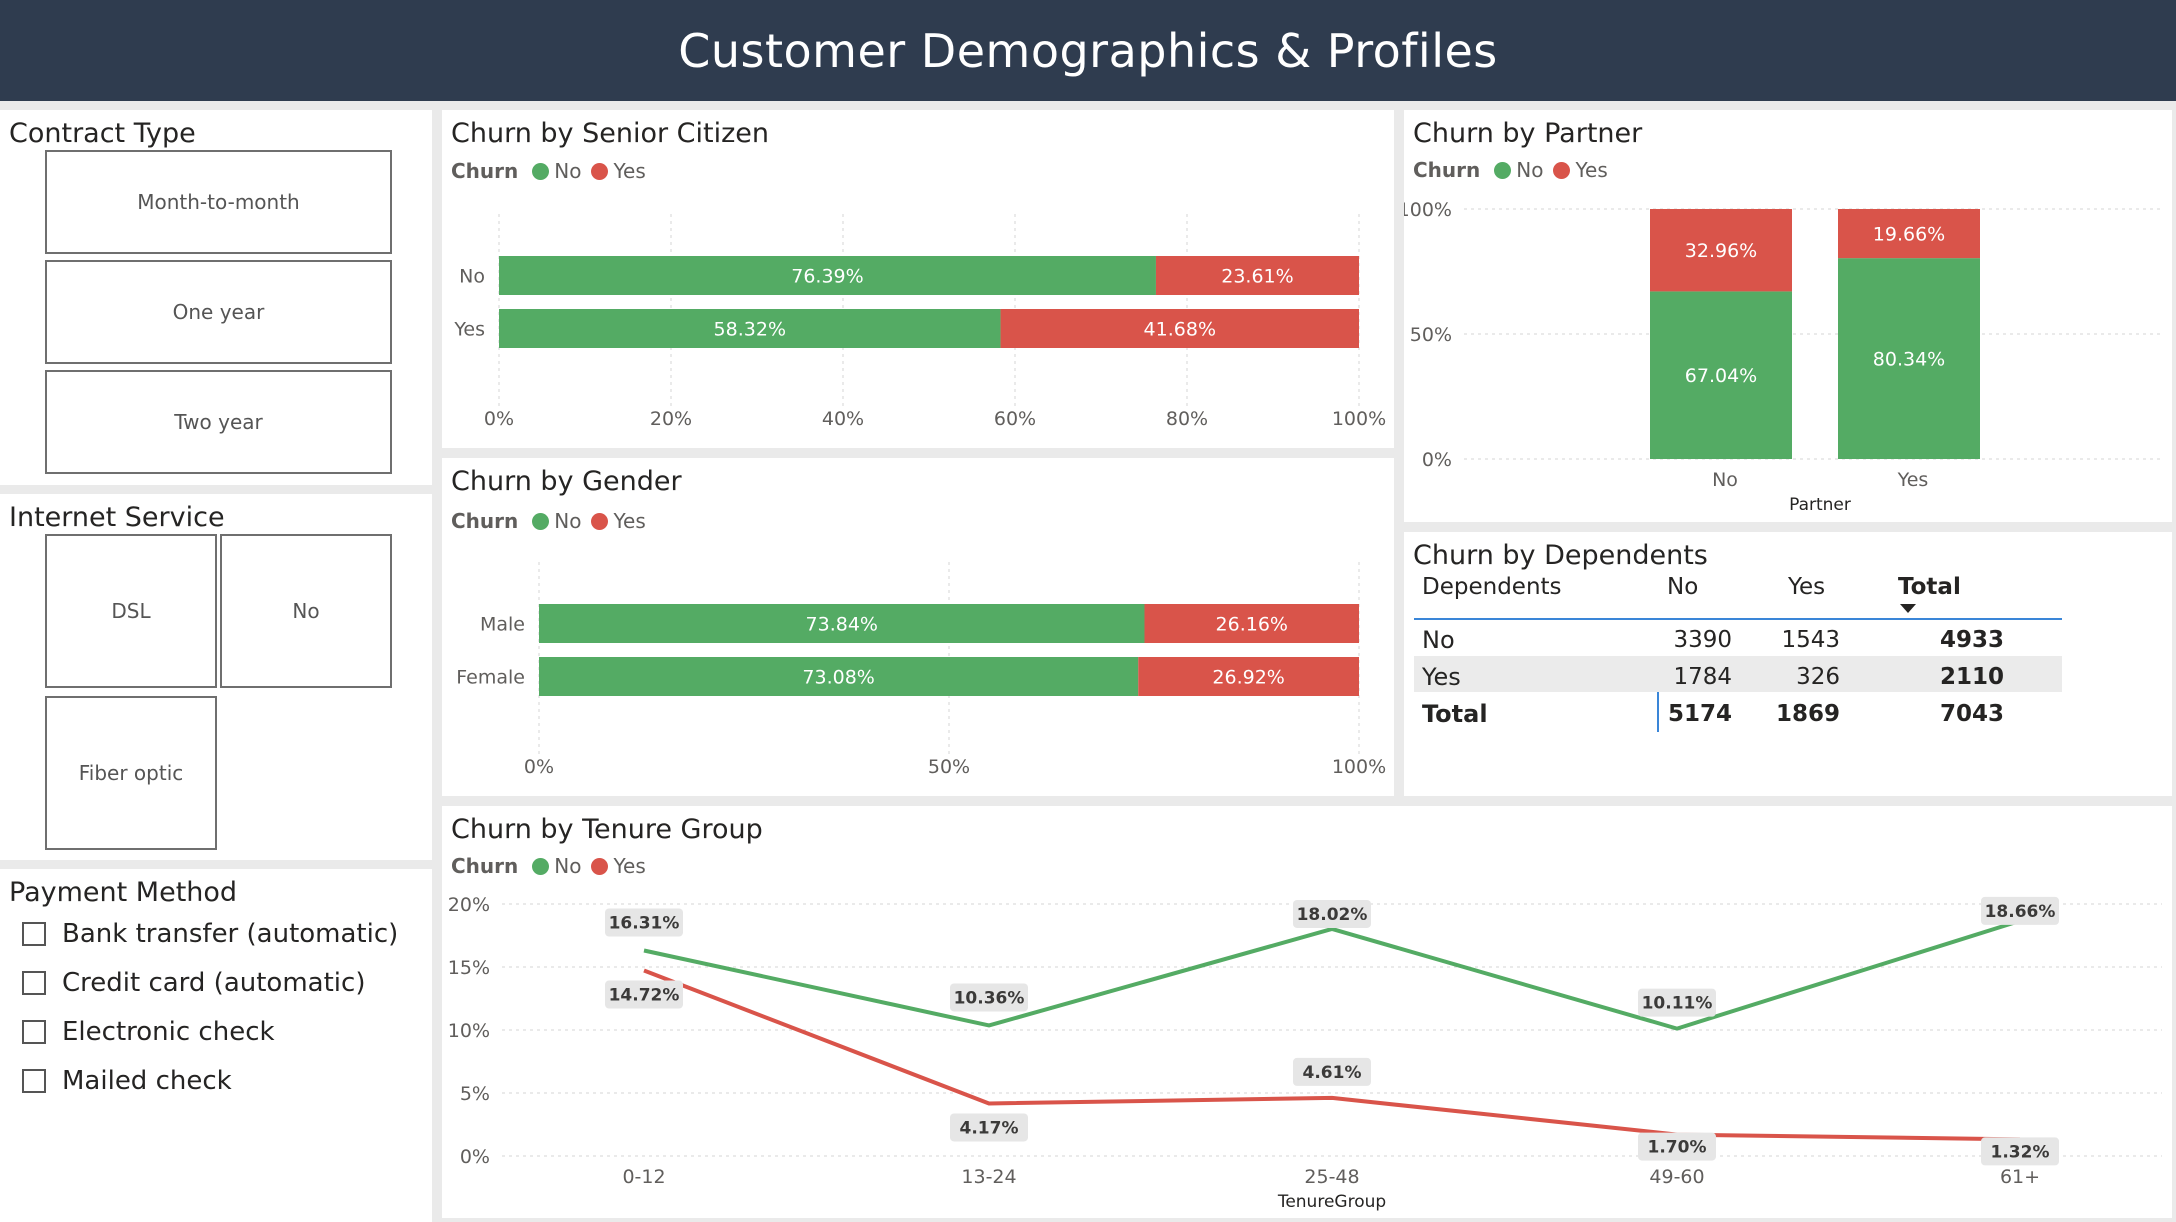  I want to click on internet-service-title: Internet Service, so click(117, 517).